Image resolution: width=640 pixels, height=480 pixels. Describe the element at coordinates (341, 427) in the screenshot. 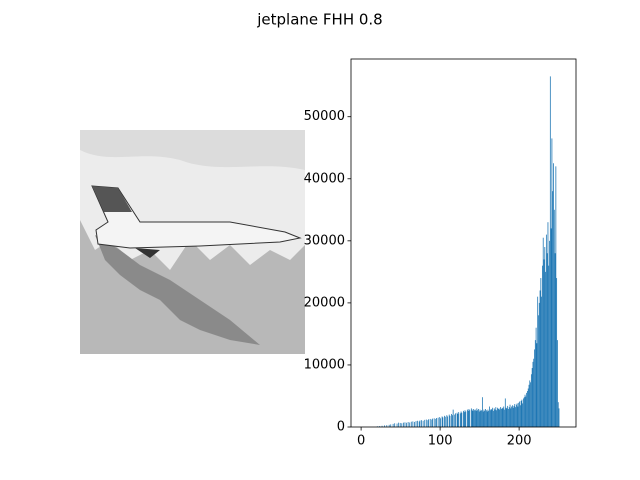

I see `y-tick-label: 0` at that location.